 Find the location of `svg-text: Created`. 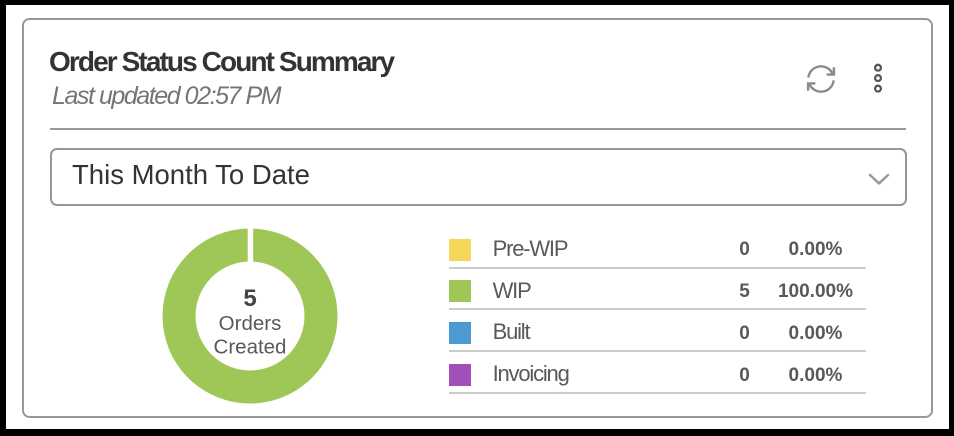

svg-text: Created is located at coordinates (250, 346).